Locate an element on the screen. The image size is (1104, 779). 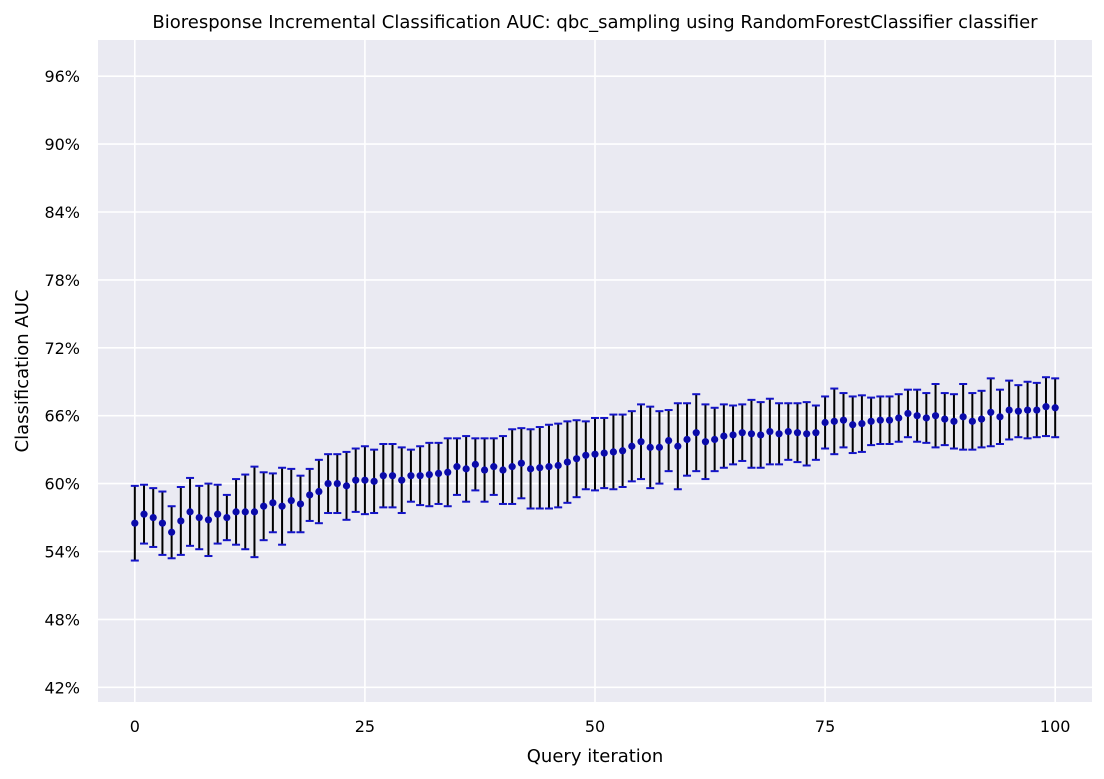
x-axis-label: Query iteration is located at coordinates (595, 756).